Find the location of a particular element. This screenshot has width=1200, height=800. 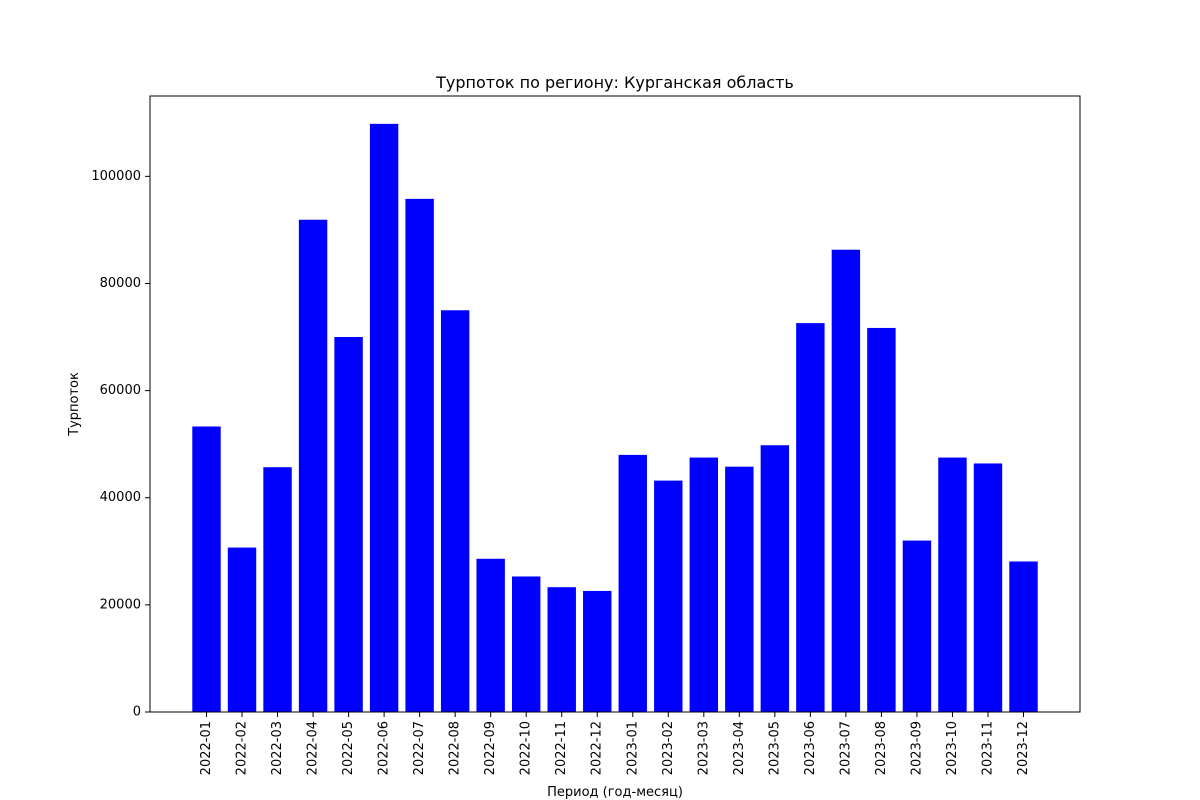

y-tick-label: 60000 is located at coordinates (120, 390).